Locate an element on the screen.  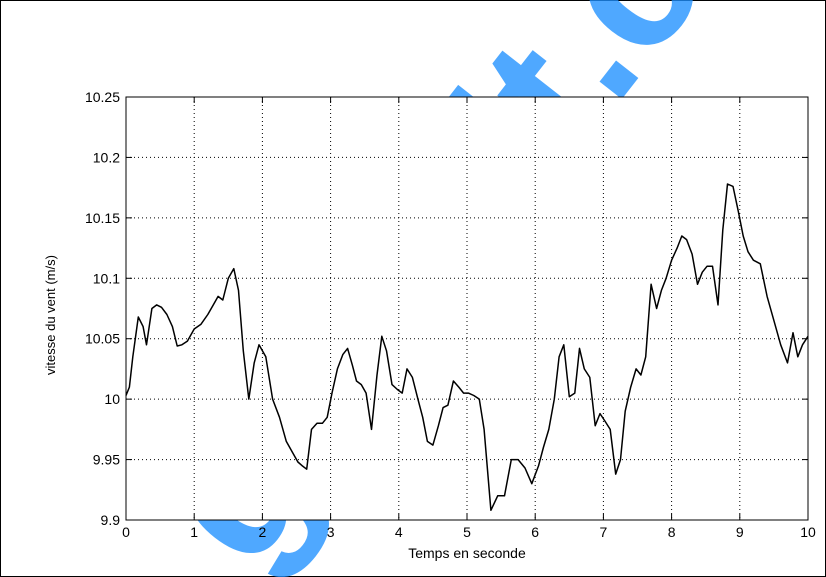
y-tick-label: 10.05 is located at coordinates (102, 339).